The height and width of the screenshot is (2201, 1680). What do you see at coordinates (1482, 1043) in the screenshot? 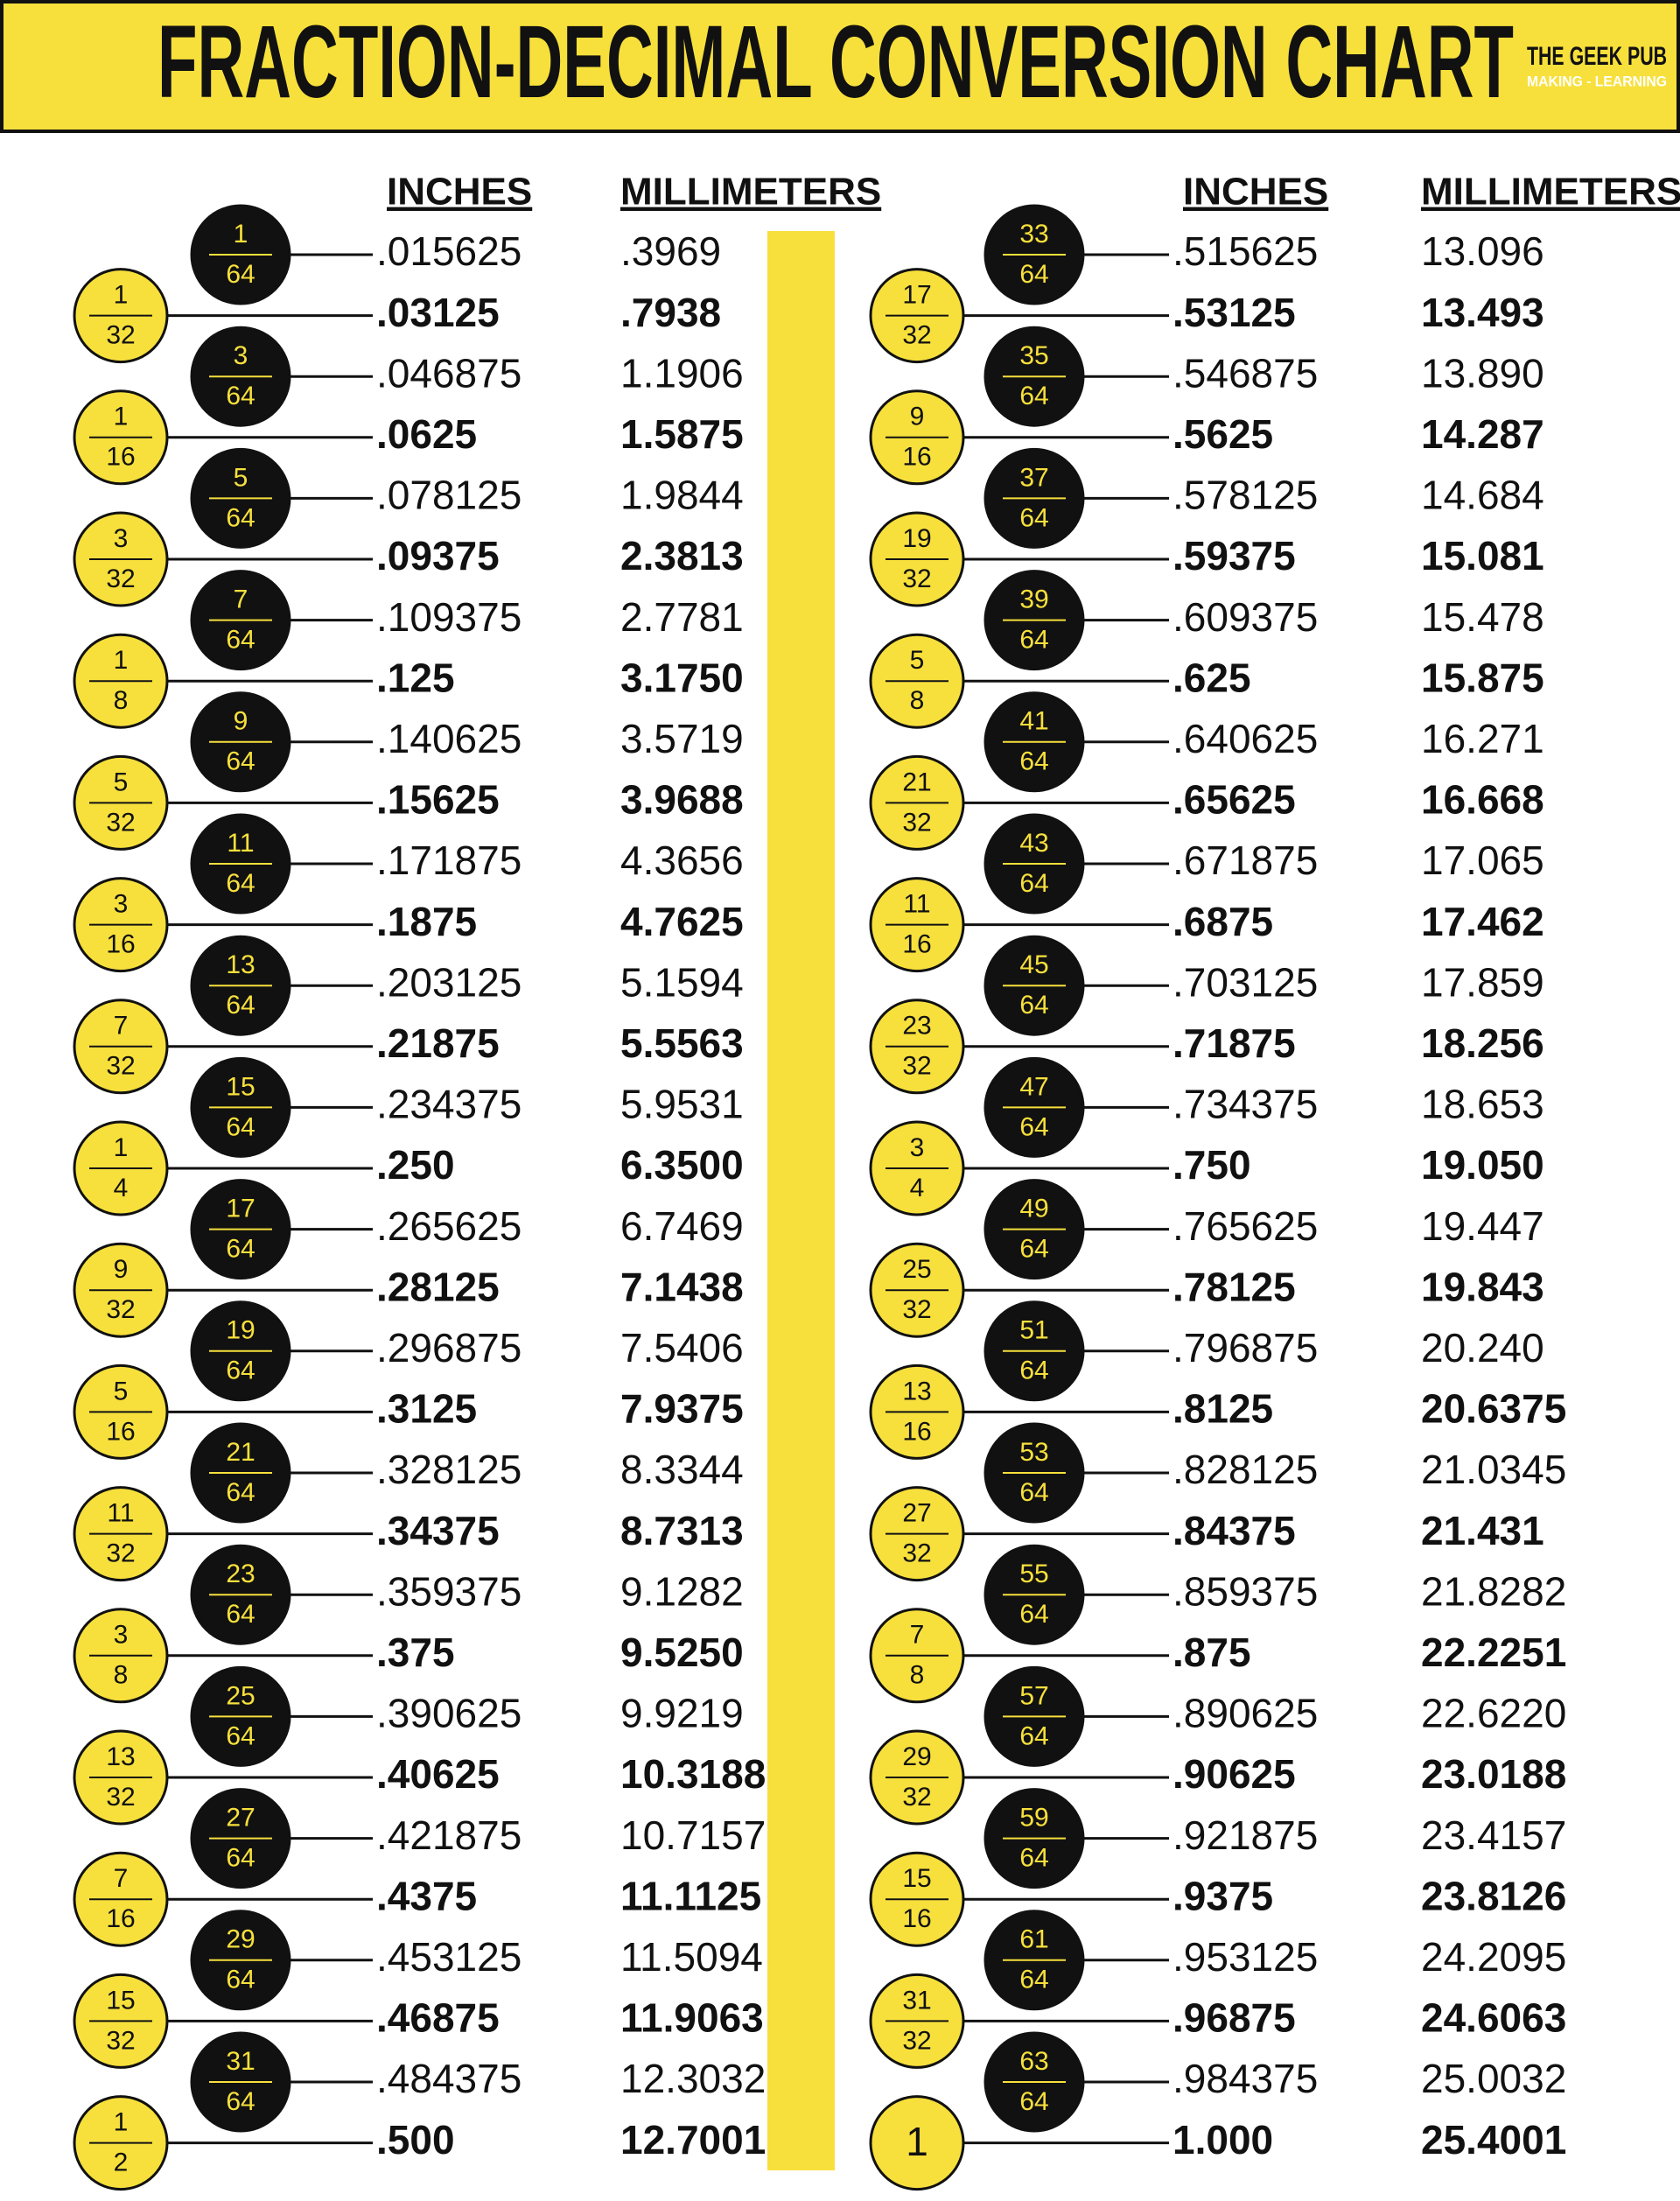
I see `mm-value: 18.256` at bounding box center [1482, 1043].